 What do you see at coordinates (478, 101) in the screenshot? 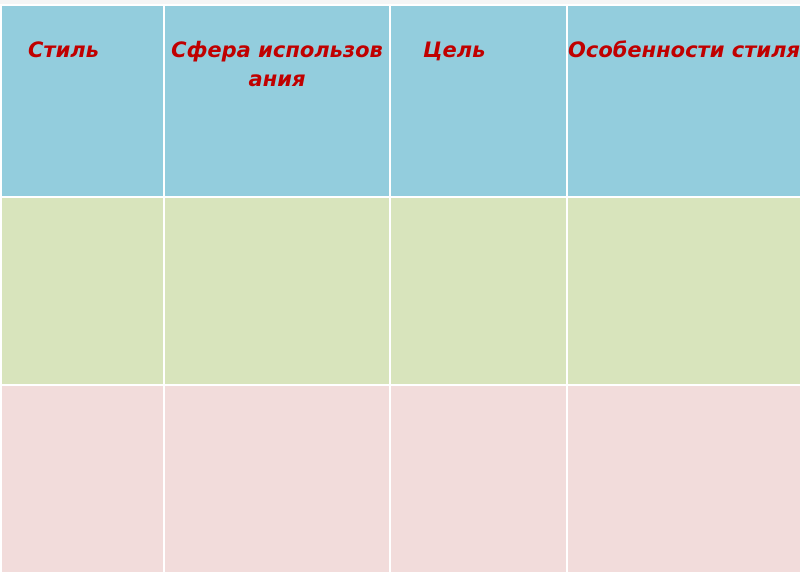
I see `header-cell-goal: Цель` at bounding box center [478, 101].